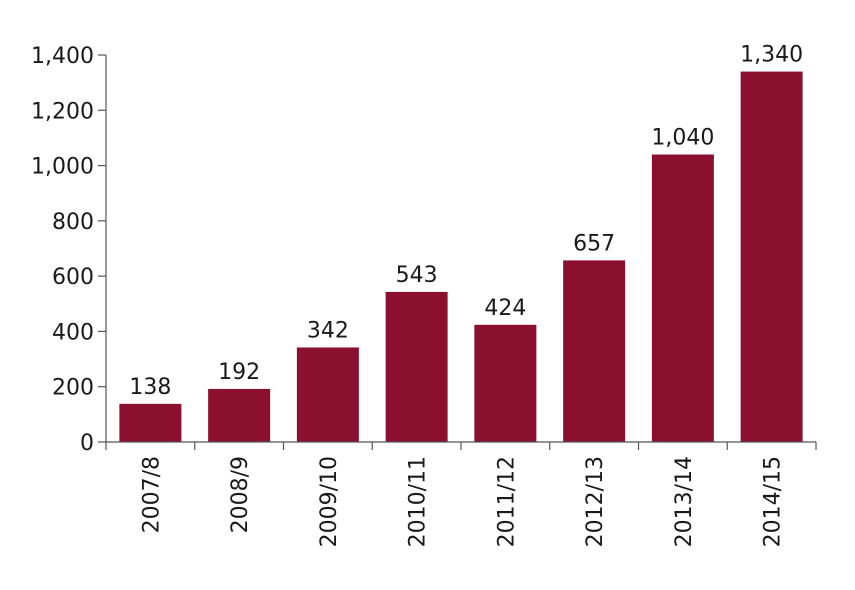 The width and height of the screenshot is (855, 590). I want to click on bar-value-label: 543, so click(417, 275).